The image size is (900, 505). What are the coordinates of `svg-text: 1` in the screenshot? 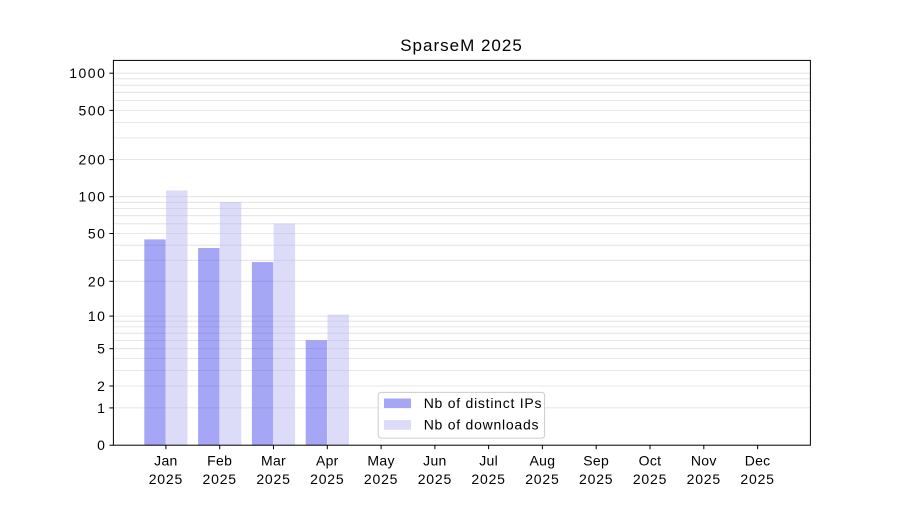 It's located at (101, 408).